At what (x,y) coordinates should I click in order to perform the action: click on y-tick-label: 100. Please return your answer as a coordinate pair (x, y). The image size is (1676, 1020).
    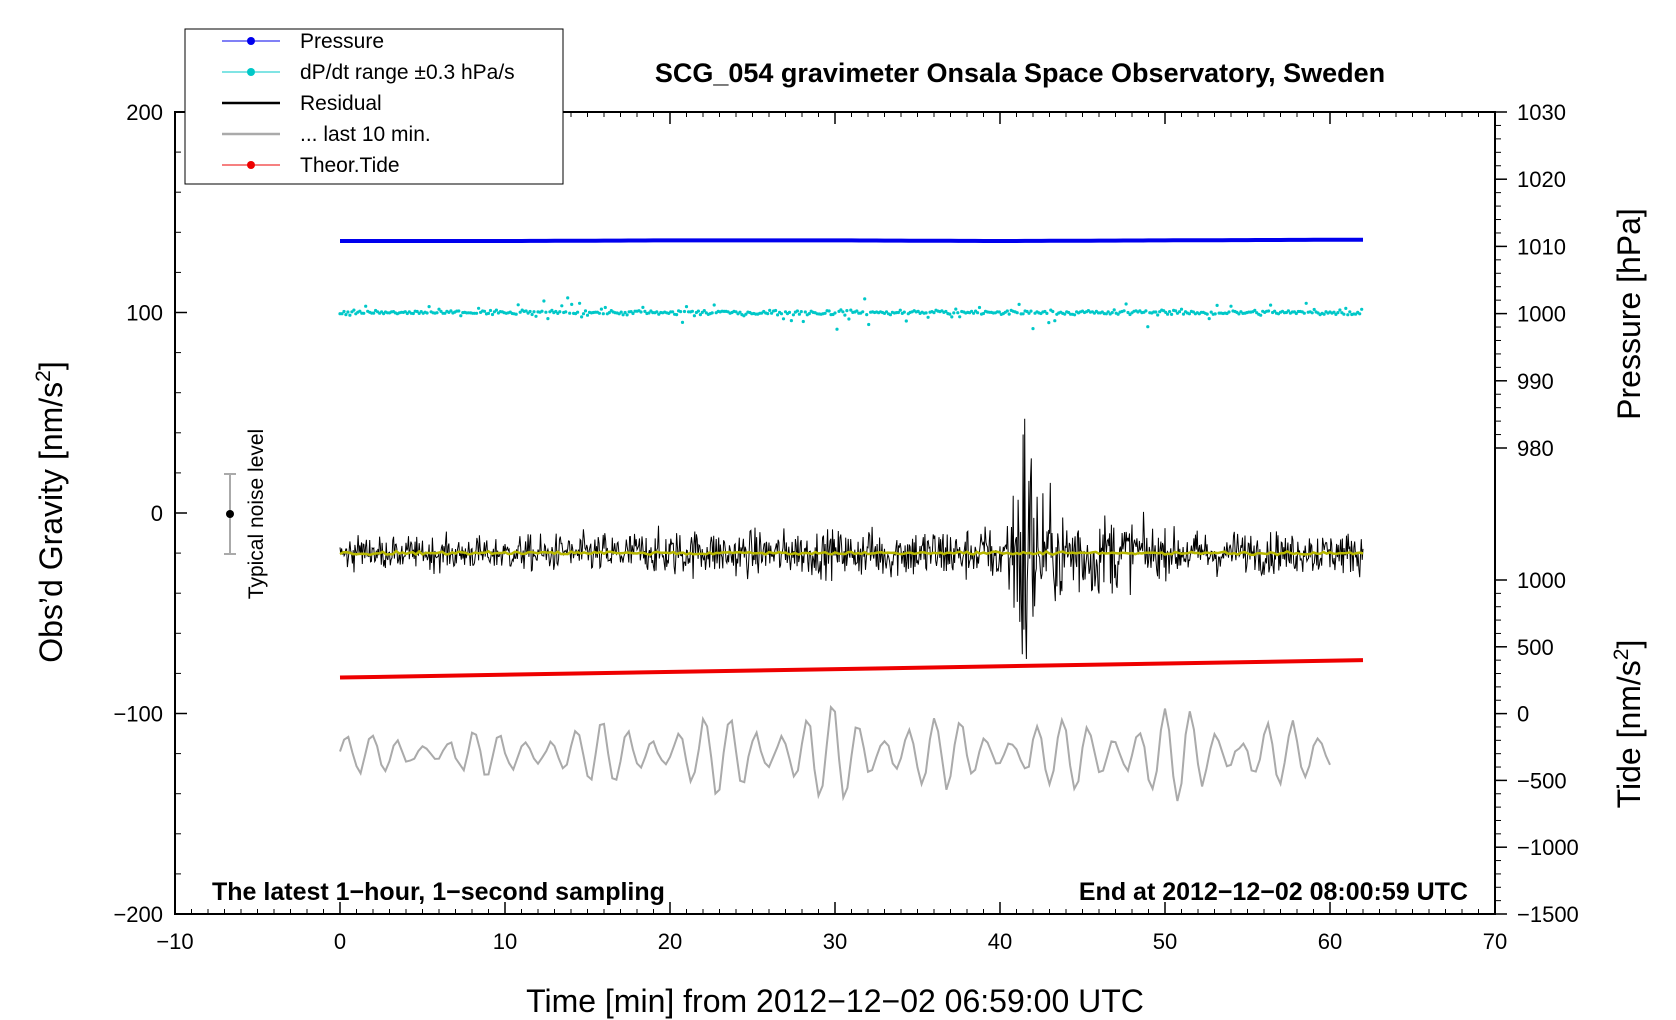
    Looking at the image, I should click on (144, 313).